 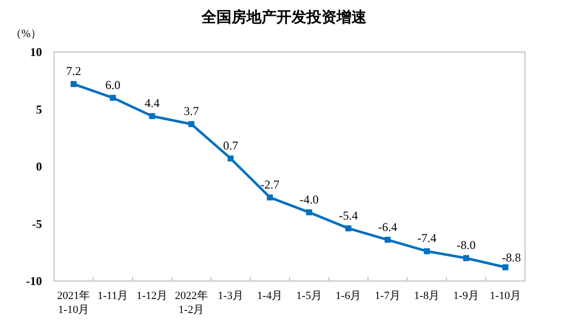 What do you see at coordinates (191, 111) in the screenshot?
I see `data-label: 3.7` at bounding box center [191, 111].